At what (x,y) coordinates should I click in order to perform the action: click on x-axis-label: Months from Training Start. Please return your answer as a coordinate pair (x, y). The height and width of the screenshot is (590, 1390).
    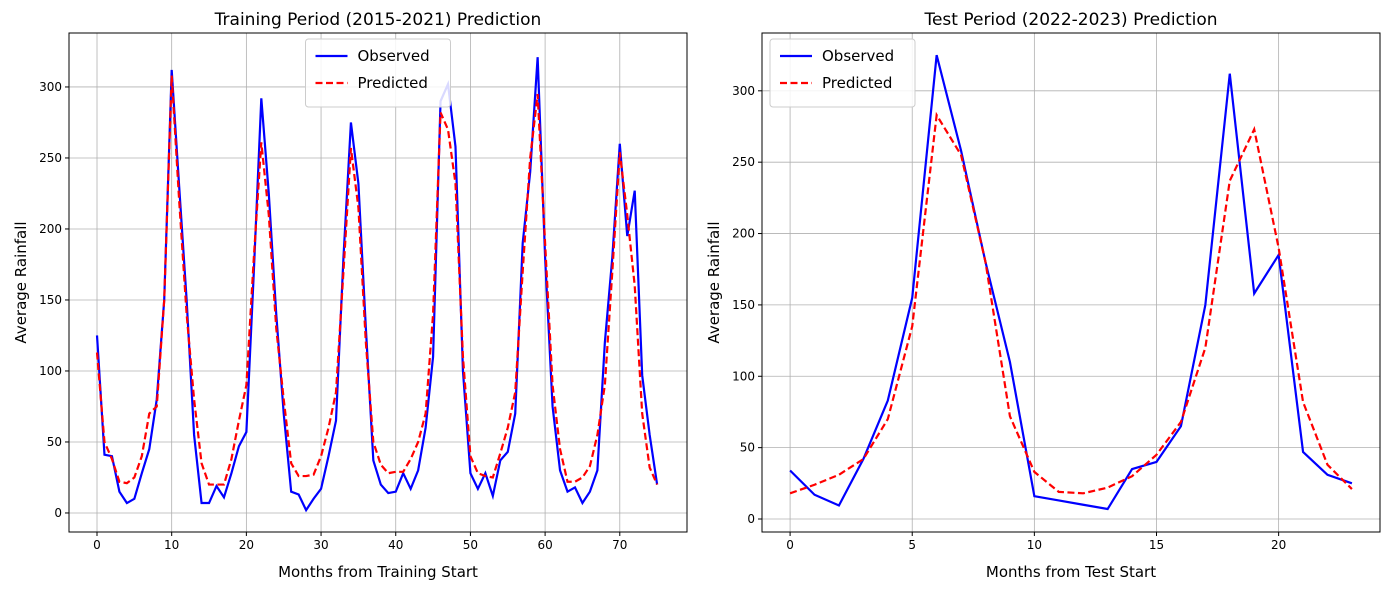
    Looking at the image, I should click on (378, 572).